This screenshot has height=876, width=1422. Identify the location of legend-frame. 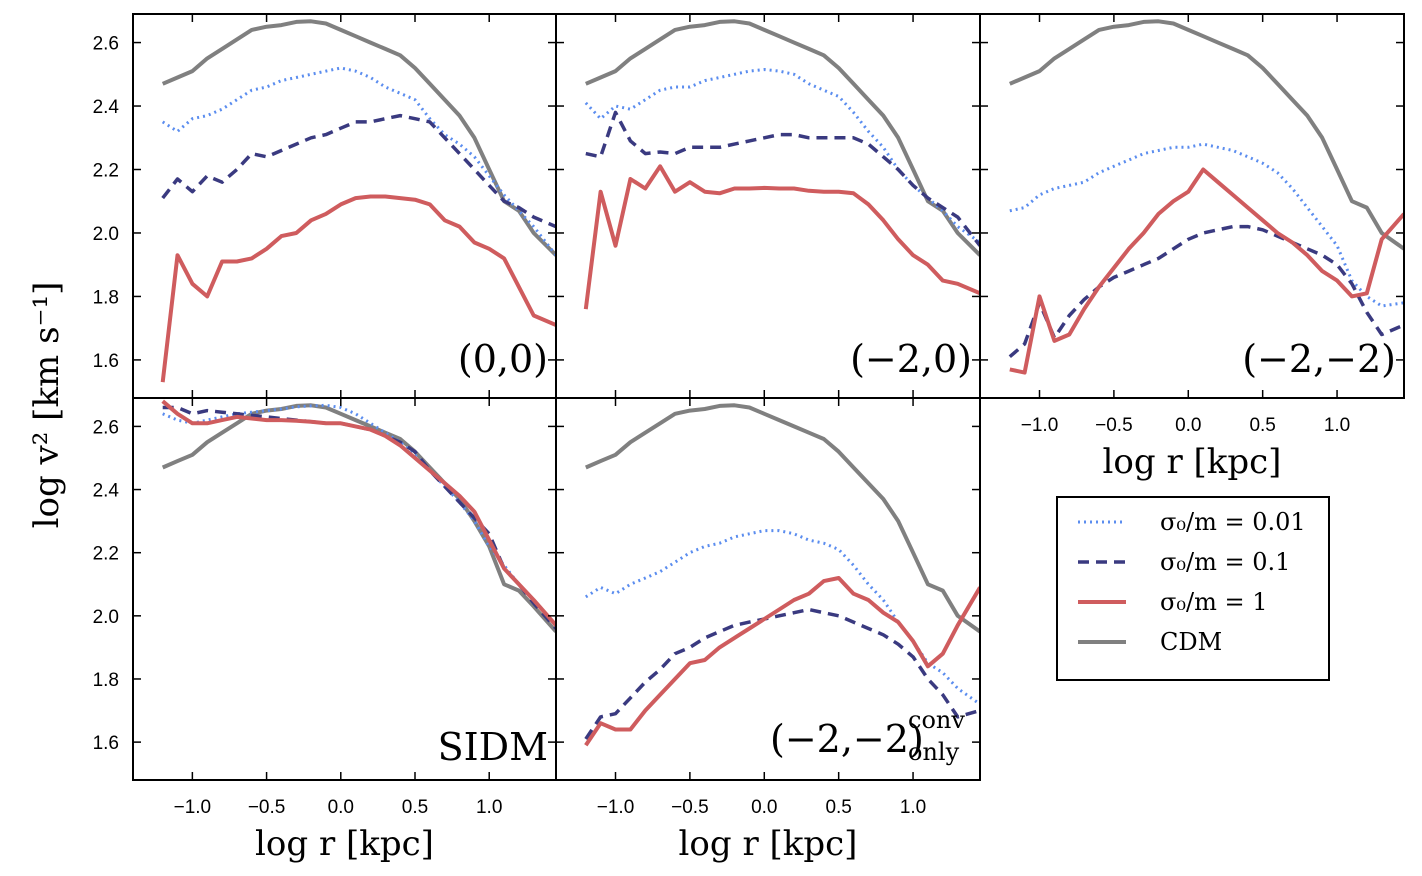
(1193, 588).